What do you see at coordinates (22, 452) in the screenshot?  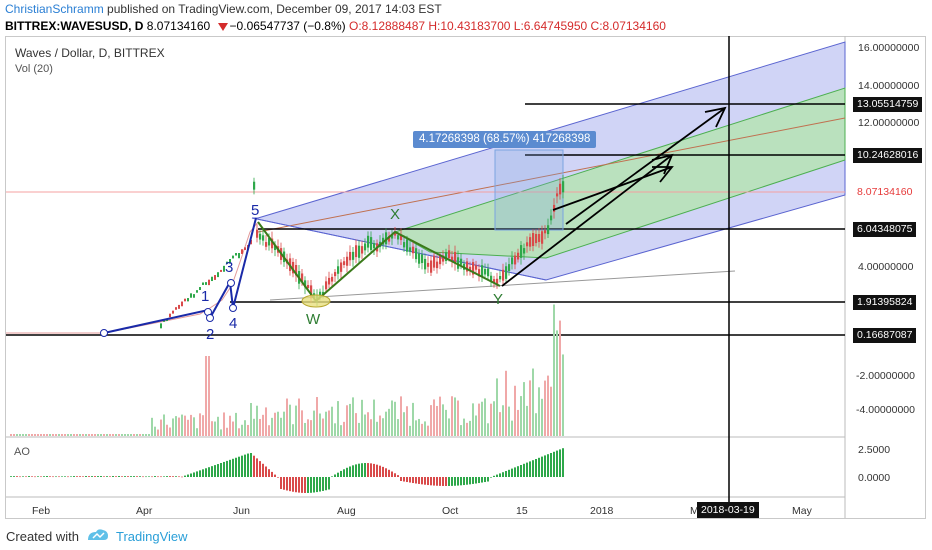 I see `ao-label: AO` at bounding box center [22, 452].